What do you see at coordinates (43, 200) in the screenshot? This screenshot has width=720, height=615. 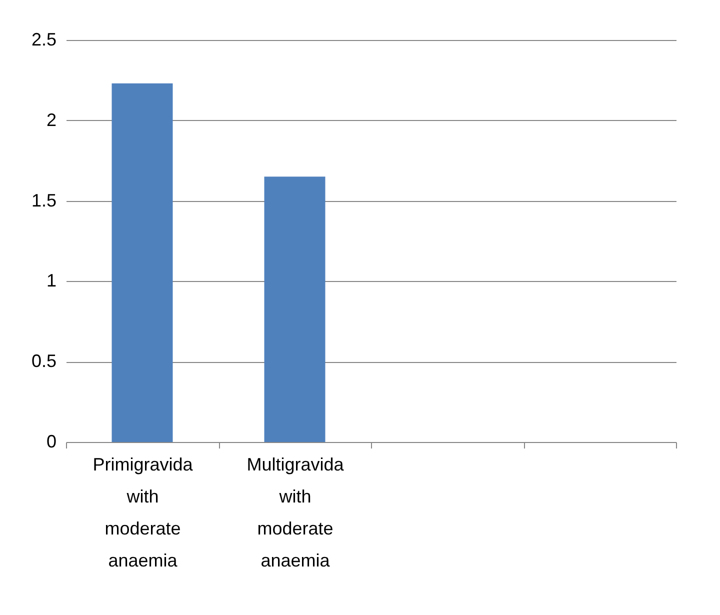 I see `y-tick-label: 1.5` at bounding box center [43, 200].